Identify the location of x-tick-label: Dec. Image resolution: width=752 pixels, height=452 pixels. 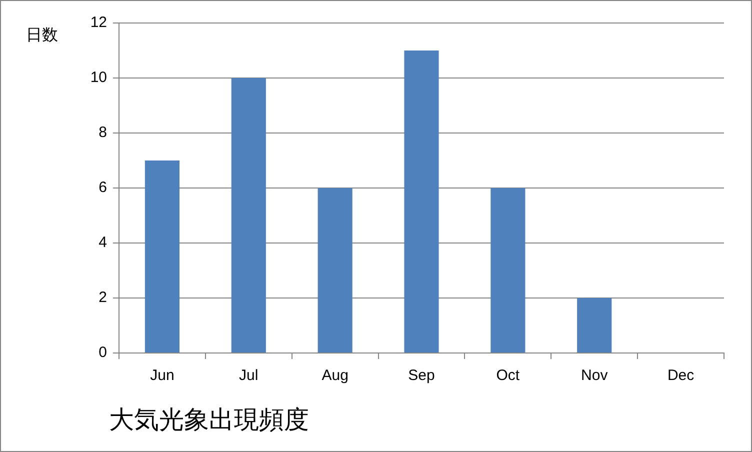
(681, 375).